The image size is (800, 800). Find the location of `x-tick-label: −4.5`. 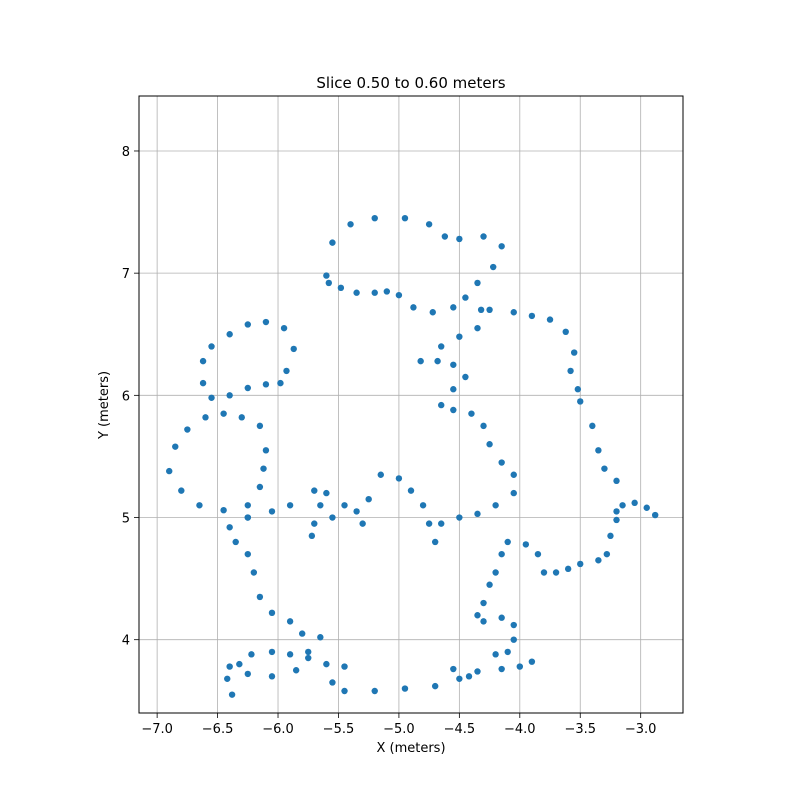

x-tick-label: −4.5 is located at coordinates (460, 729).